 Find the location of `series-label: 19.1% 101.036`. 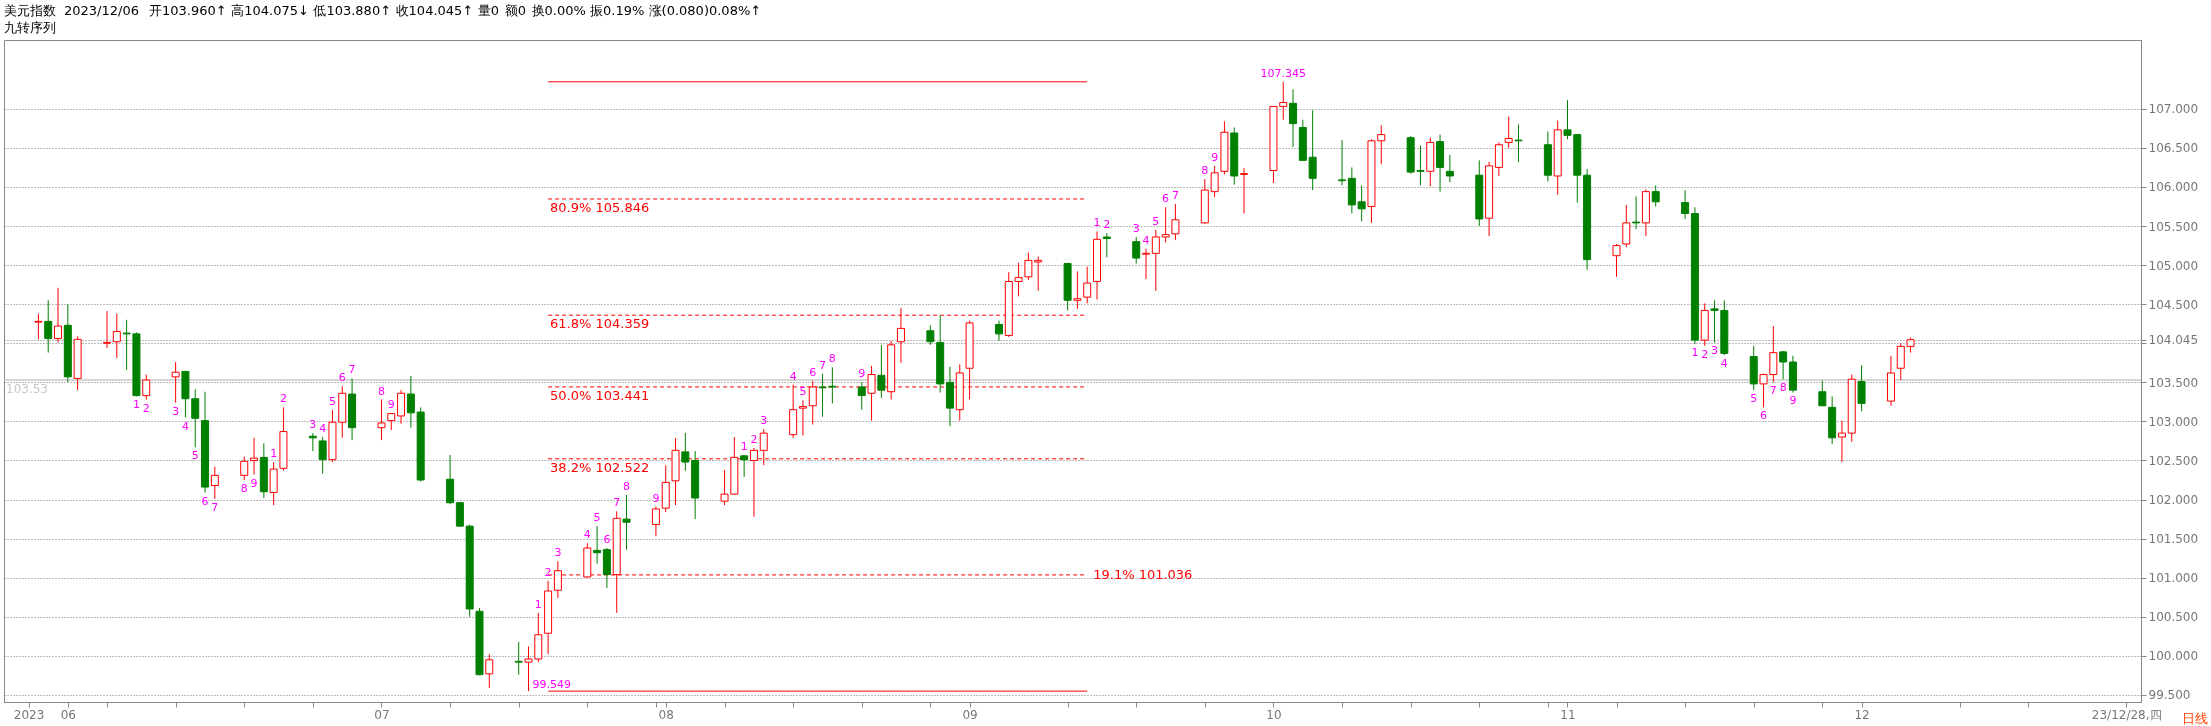

series-label: 19.1% 101.036 is located at coordinates (1143, 574).